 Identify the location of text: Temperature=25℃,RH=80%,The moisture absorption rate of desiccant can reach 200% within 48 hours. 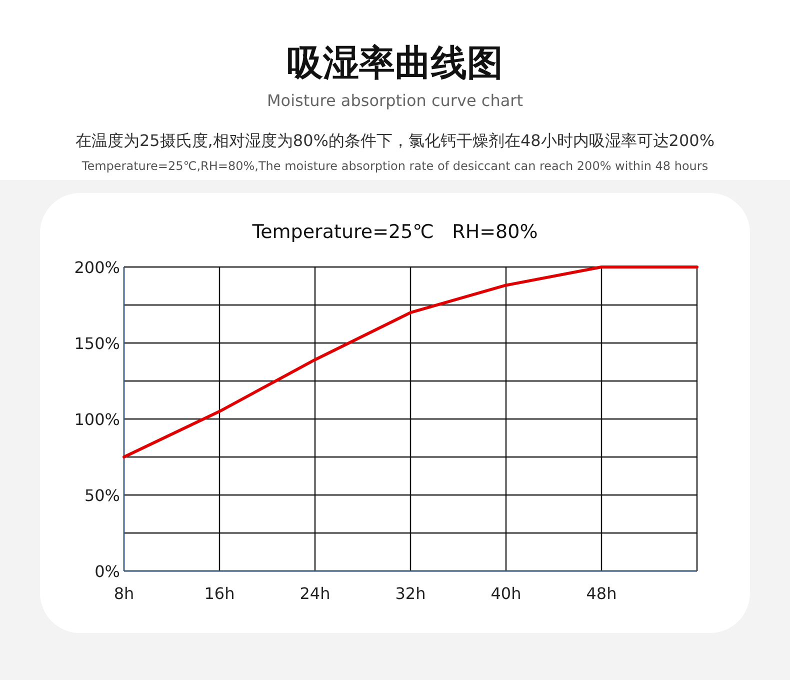
(394, 166).